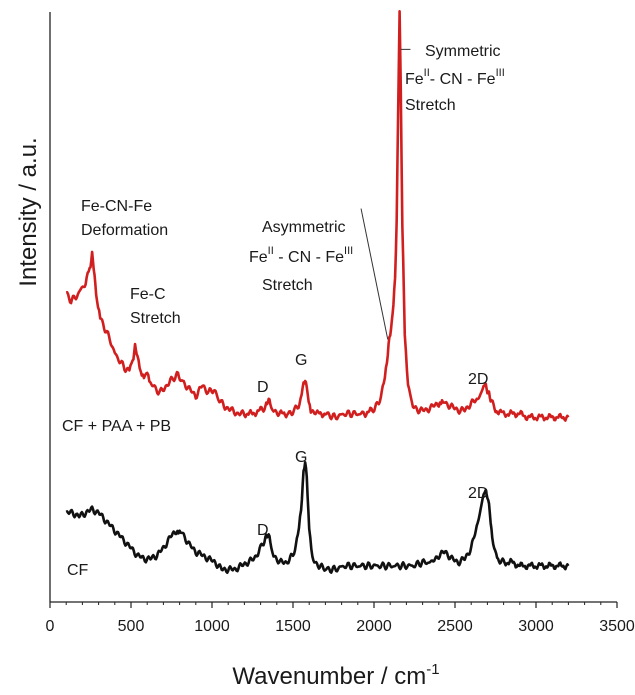 This screenshot has height=695, width=635. Describe the element at coordinates (617, 626) in the screenshot. I see `x-tick-label-3500: 3500` at that location.